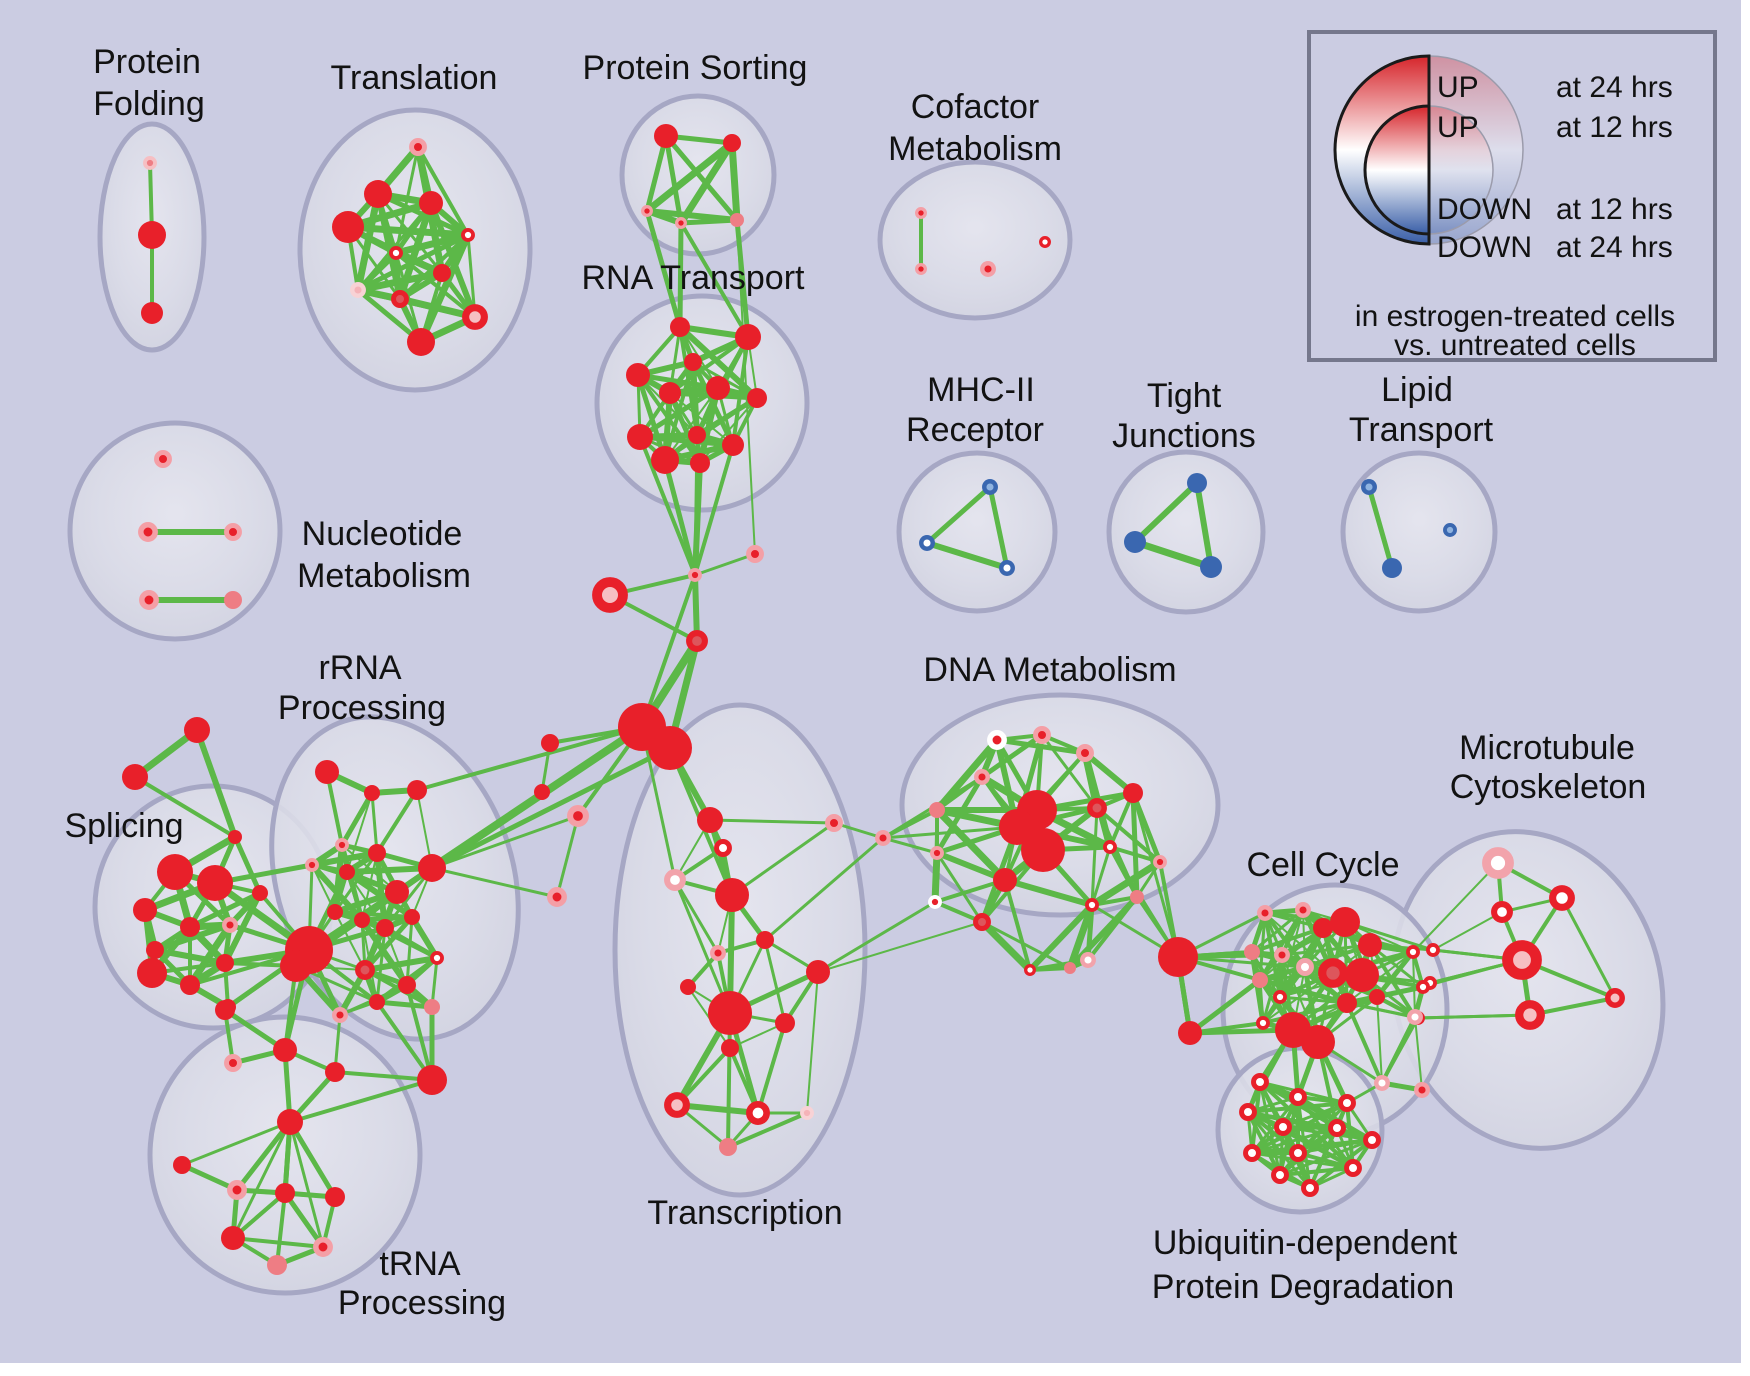 The height and width of the screenshot is (1376, 1750). I want to click on cluster-label-rrna-processing: Processing, so click(362, 708).